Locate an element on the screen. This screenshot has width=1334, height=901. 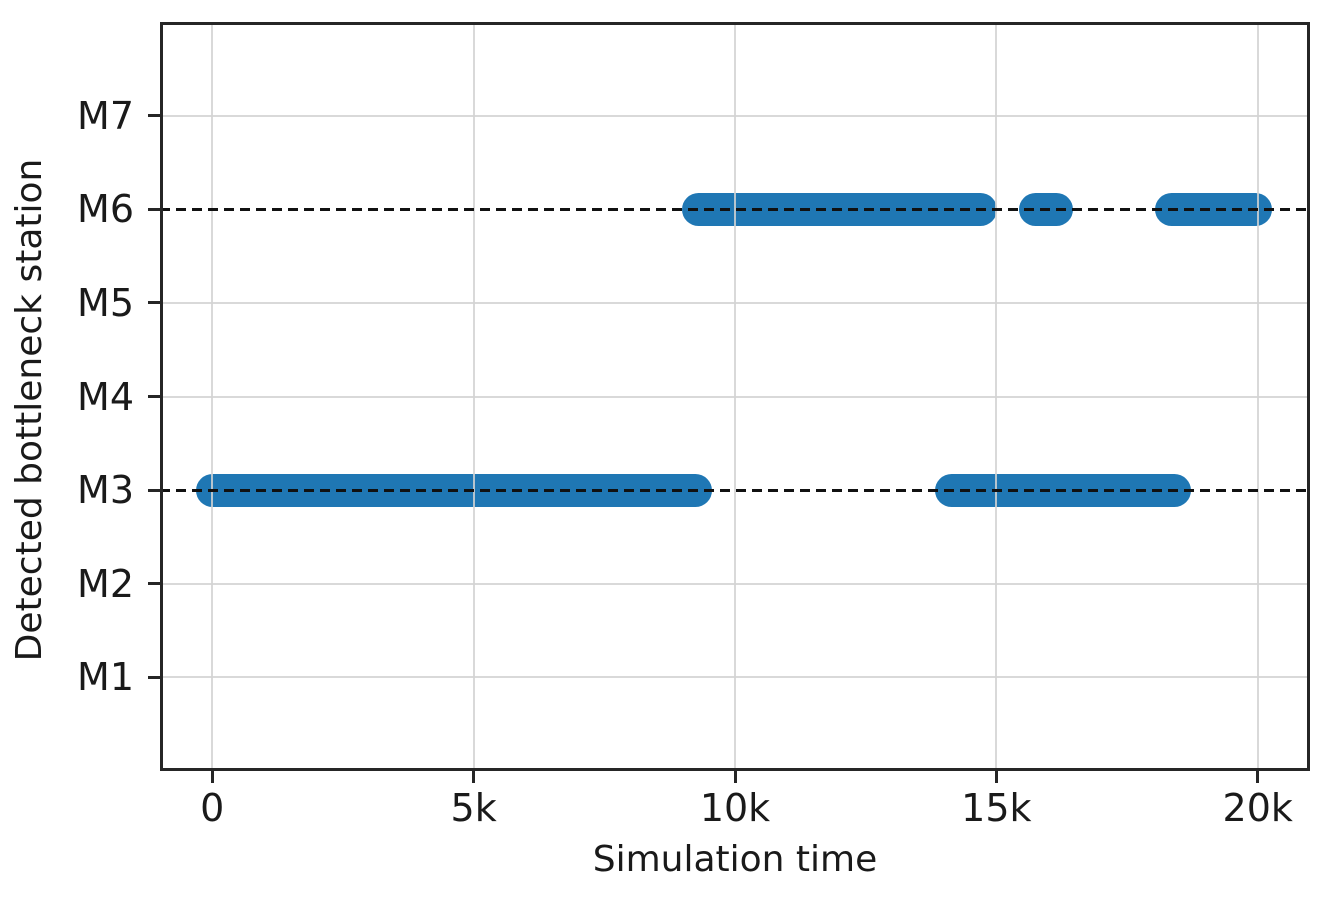
y-tick-label: M3 is located at coordinates (105, 490).